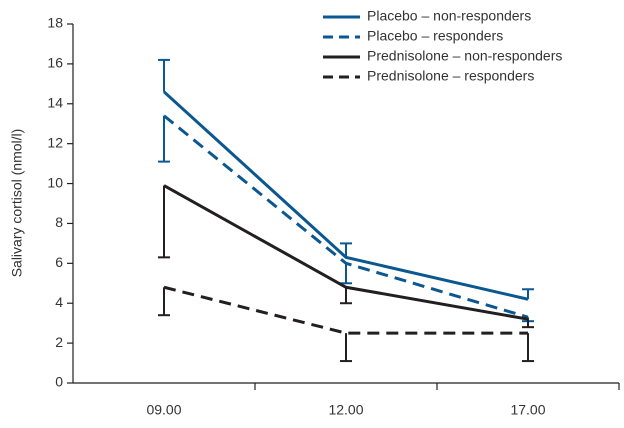  I want to click on legend-label: Placebo – responders, so click(435, 36).